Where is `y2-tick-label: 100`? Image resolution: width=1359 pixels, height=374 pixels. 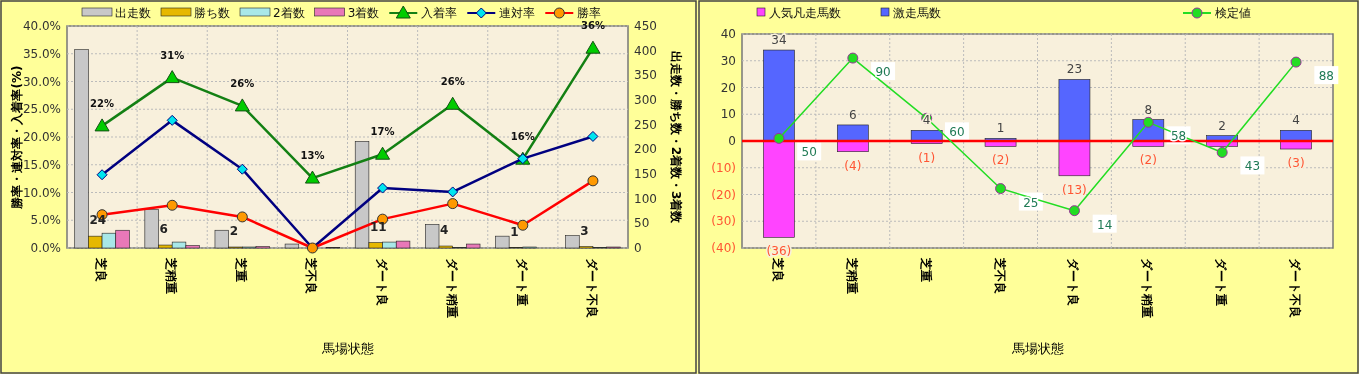
y2-tick-label: 100 is located at coordinates (645, 198).